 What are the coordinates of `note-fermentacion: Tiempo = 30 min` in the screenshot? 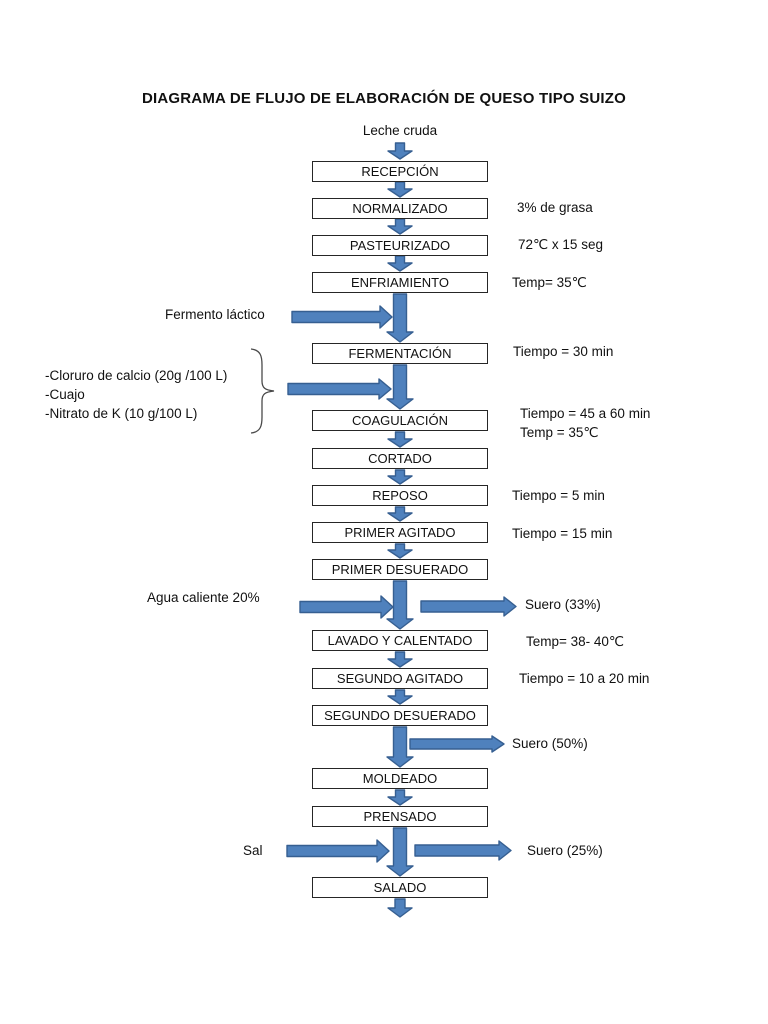 It's located at (563, 351).